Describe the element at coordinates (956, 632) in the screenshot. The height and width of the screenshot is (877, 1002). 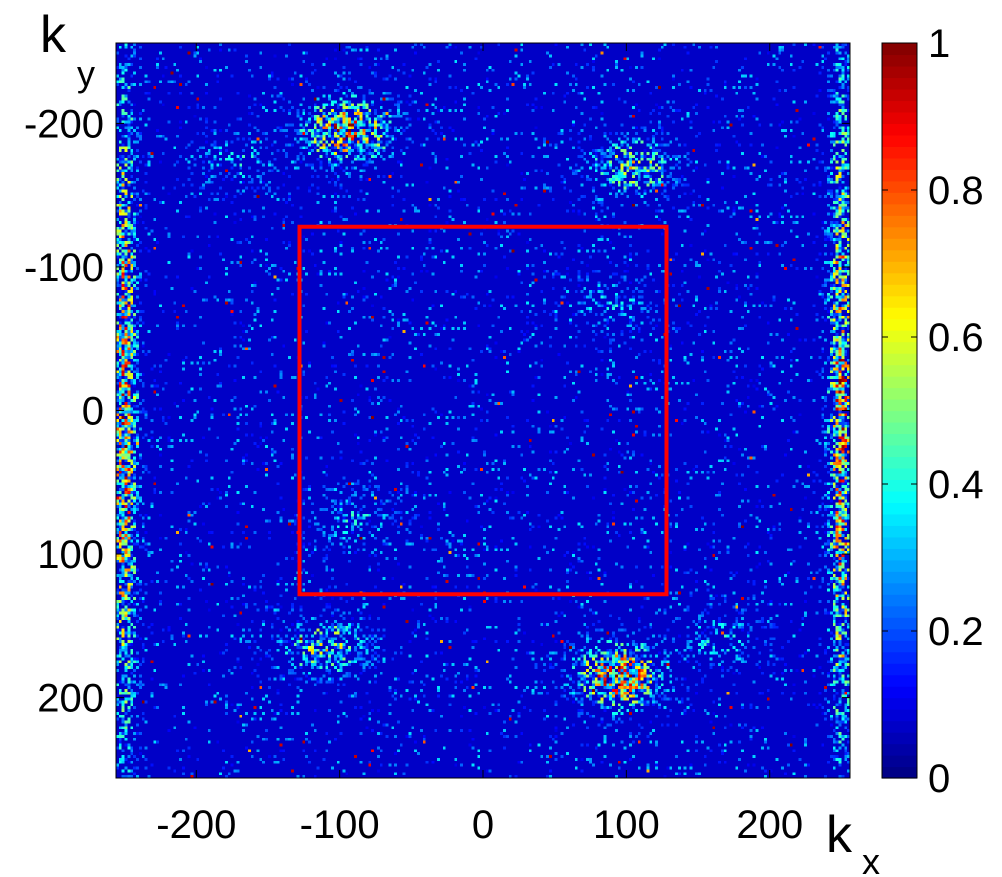
I see `colorbar-tick-label: 0.2` at that location.